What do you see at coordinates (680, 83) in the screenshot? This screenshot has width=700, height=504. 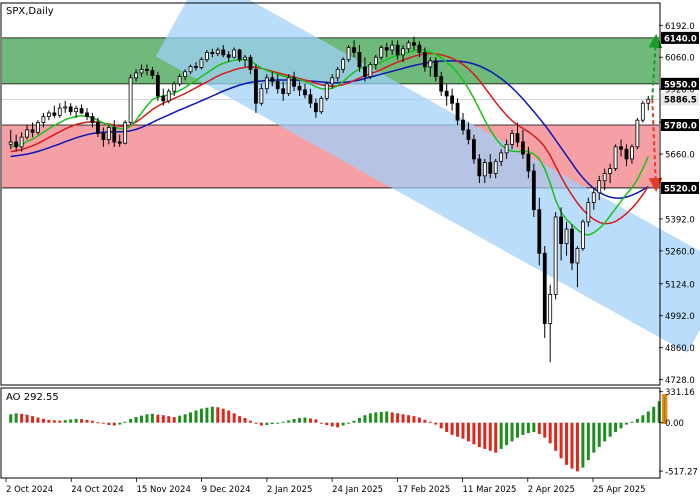 I see `level-label-box-green-bottom` at bounding box center [680, 83].